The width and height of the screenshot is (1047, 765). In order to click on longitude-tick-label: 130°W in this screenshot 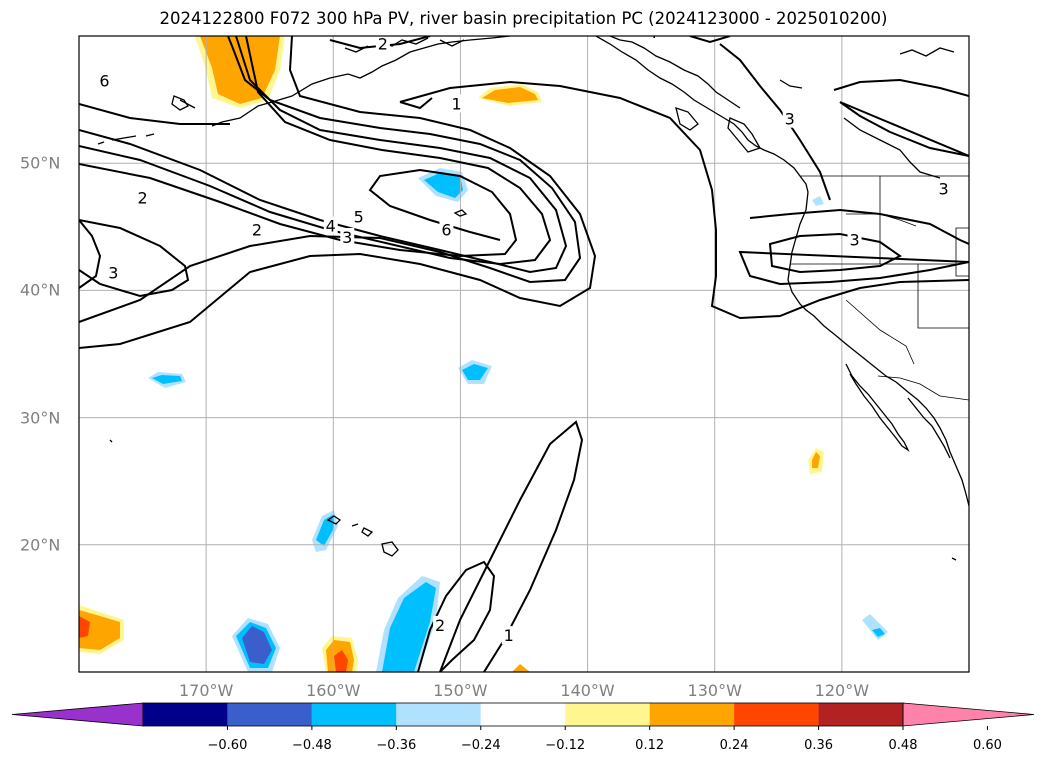, I will do `click(714, 690)`.